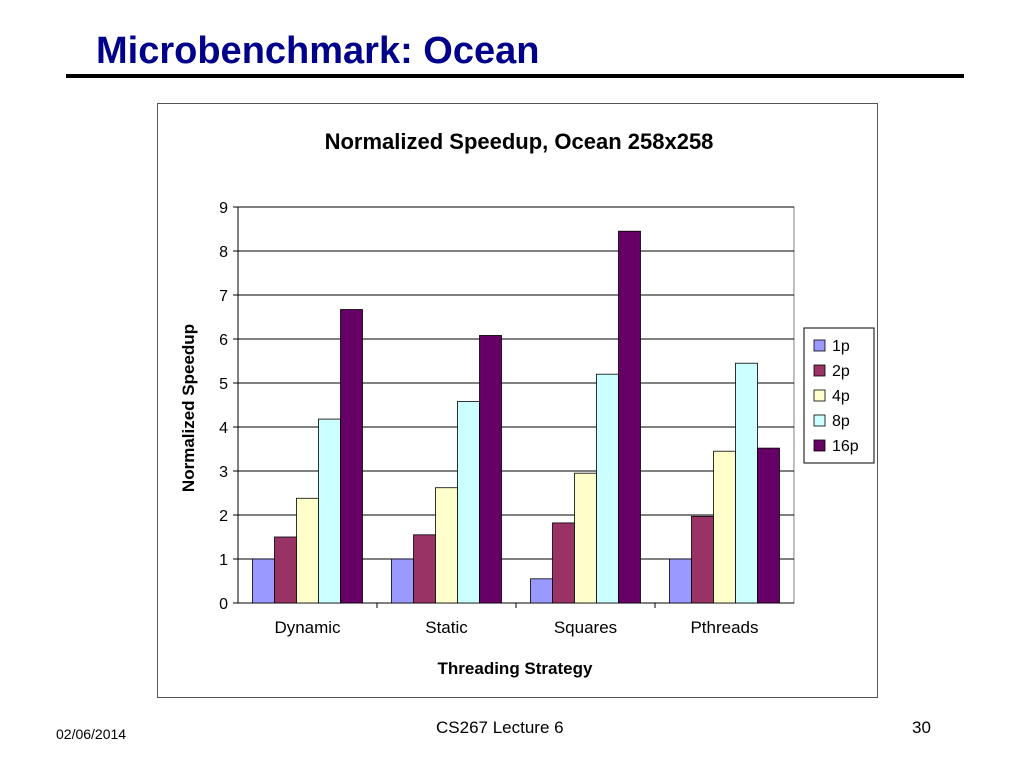  I want to click on slide-title: Microbenchmark: Ocean, so click(318, 51).